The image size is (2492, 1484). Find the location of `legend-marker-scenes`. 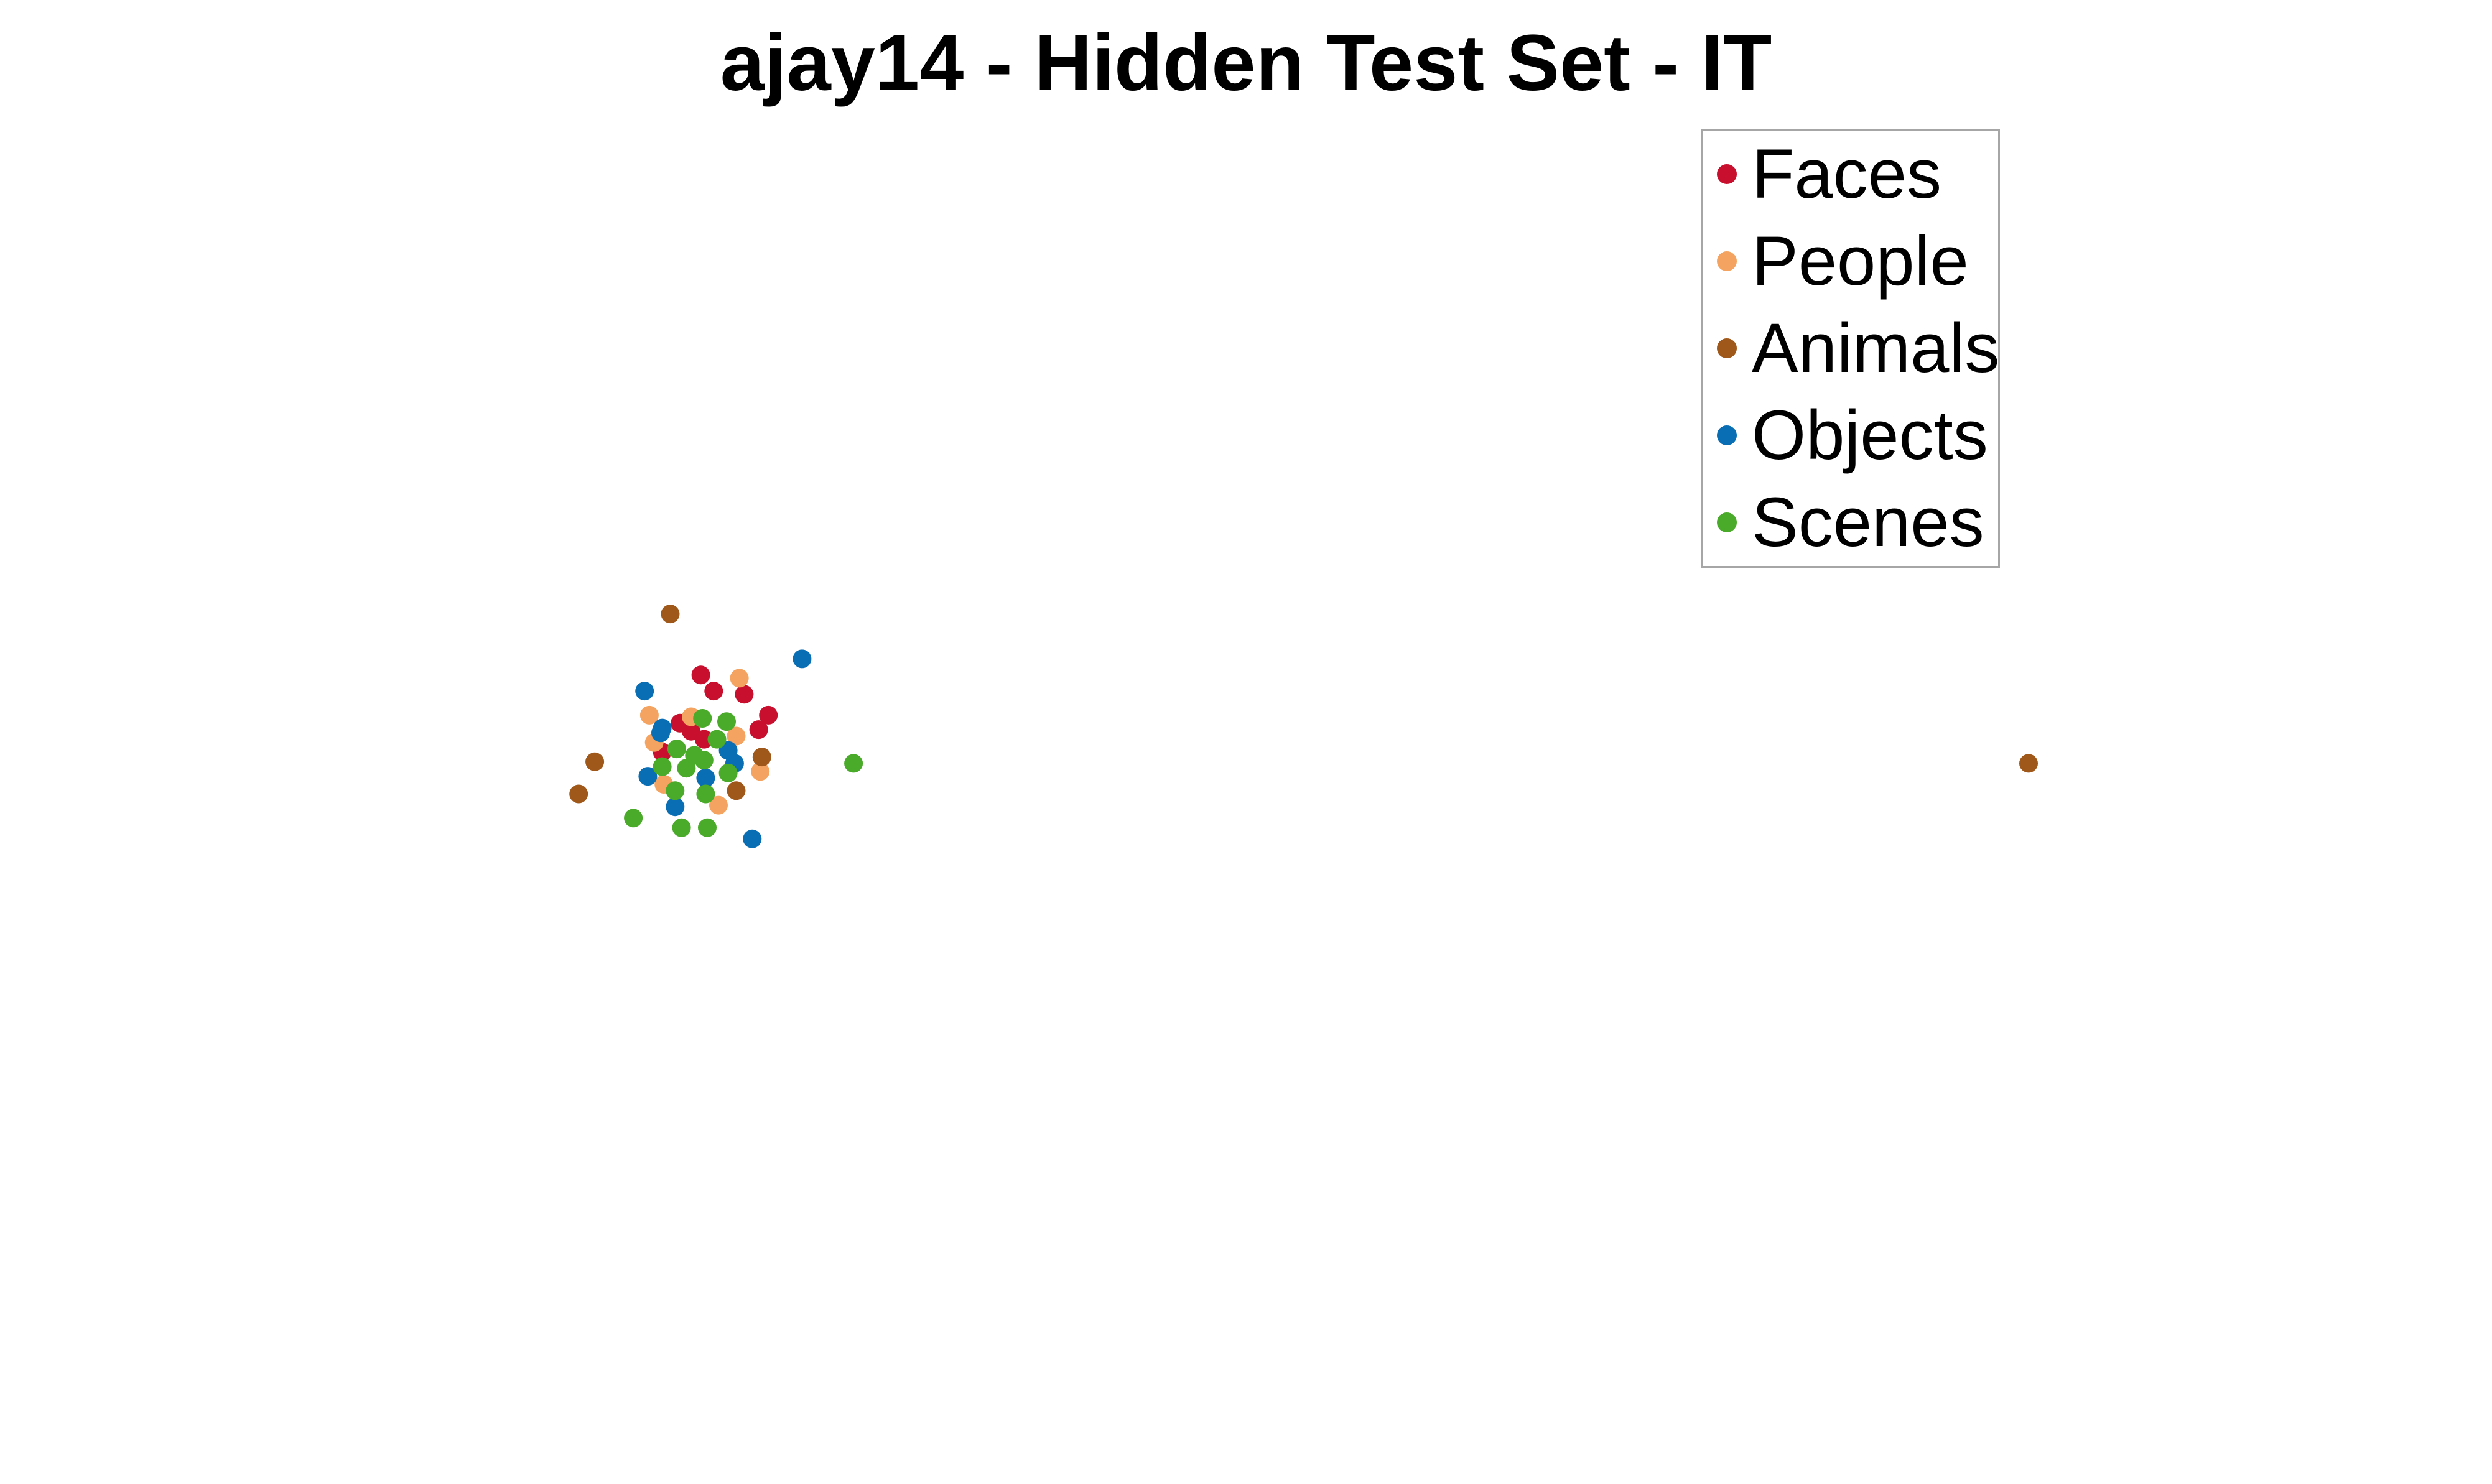

legend-marker-scenes is located at coordinates (1727, 522).